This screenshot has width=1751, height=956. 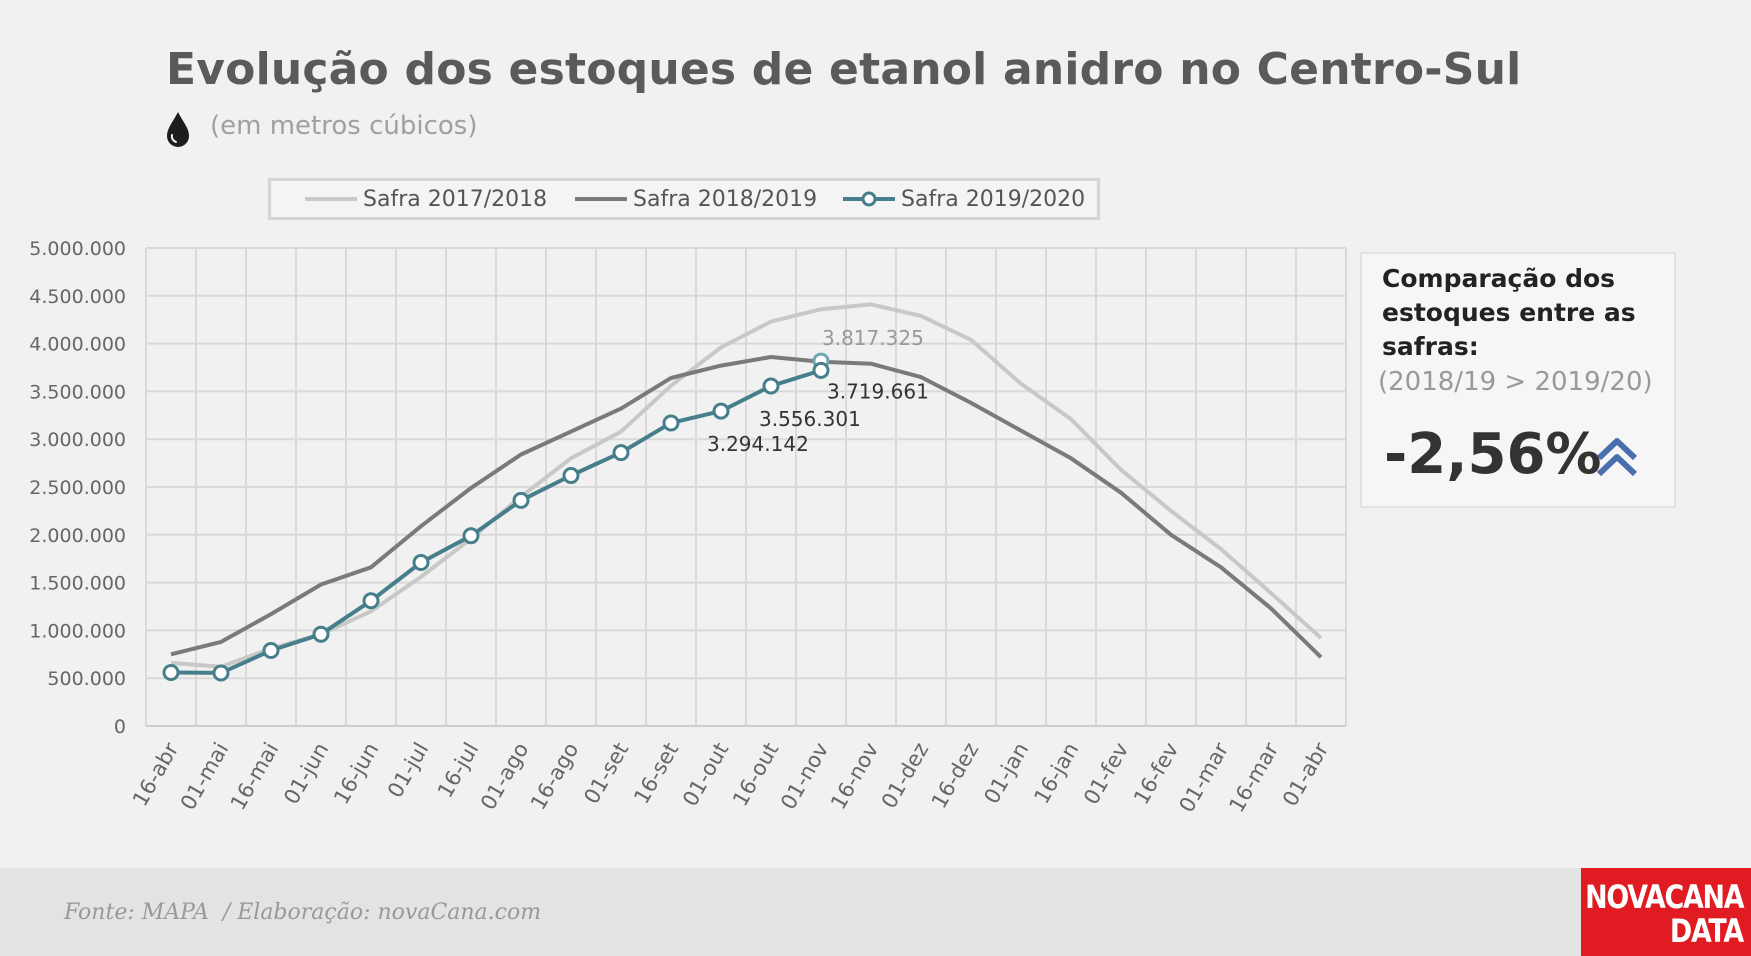 What do you see at coordinates (758, 444) in the screenshot?
I see `data-label: 3.294.142` at bounding box center [758, 444].